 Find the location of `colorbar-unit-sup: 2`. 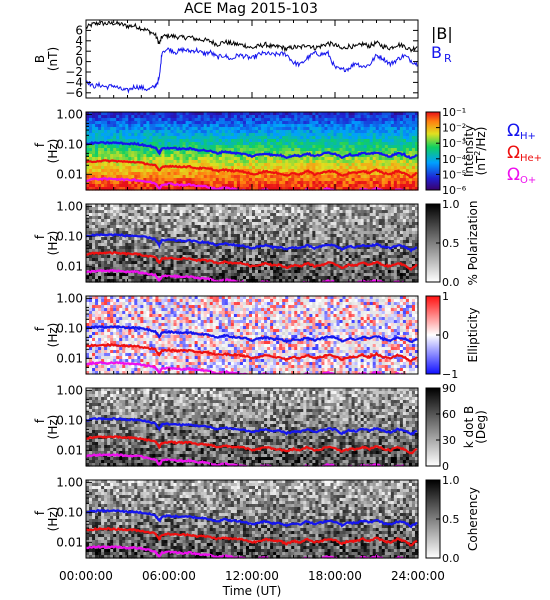

colorbar-unit-sup: 2 is located at coordinates (477, 153).